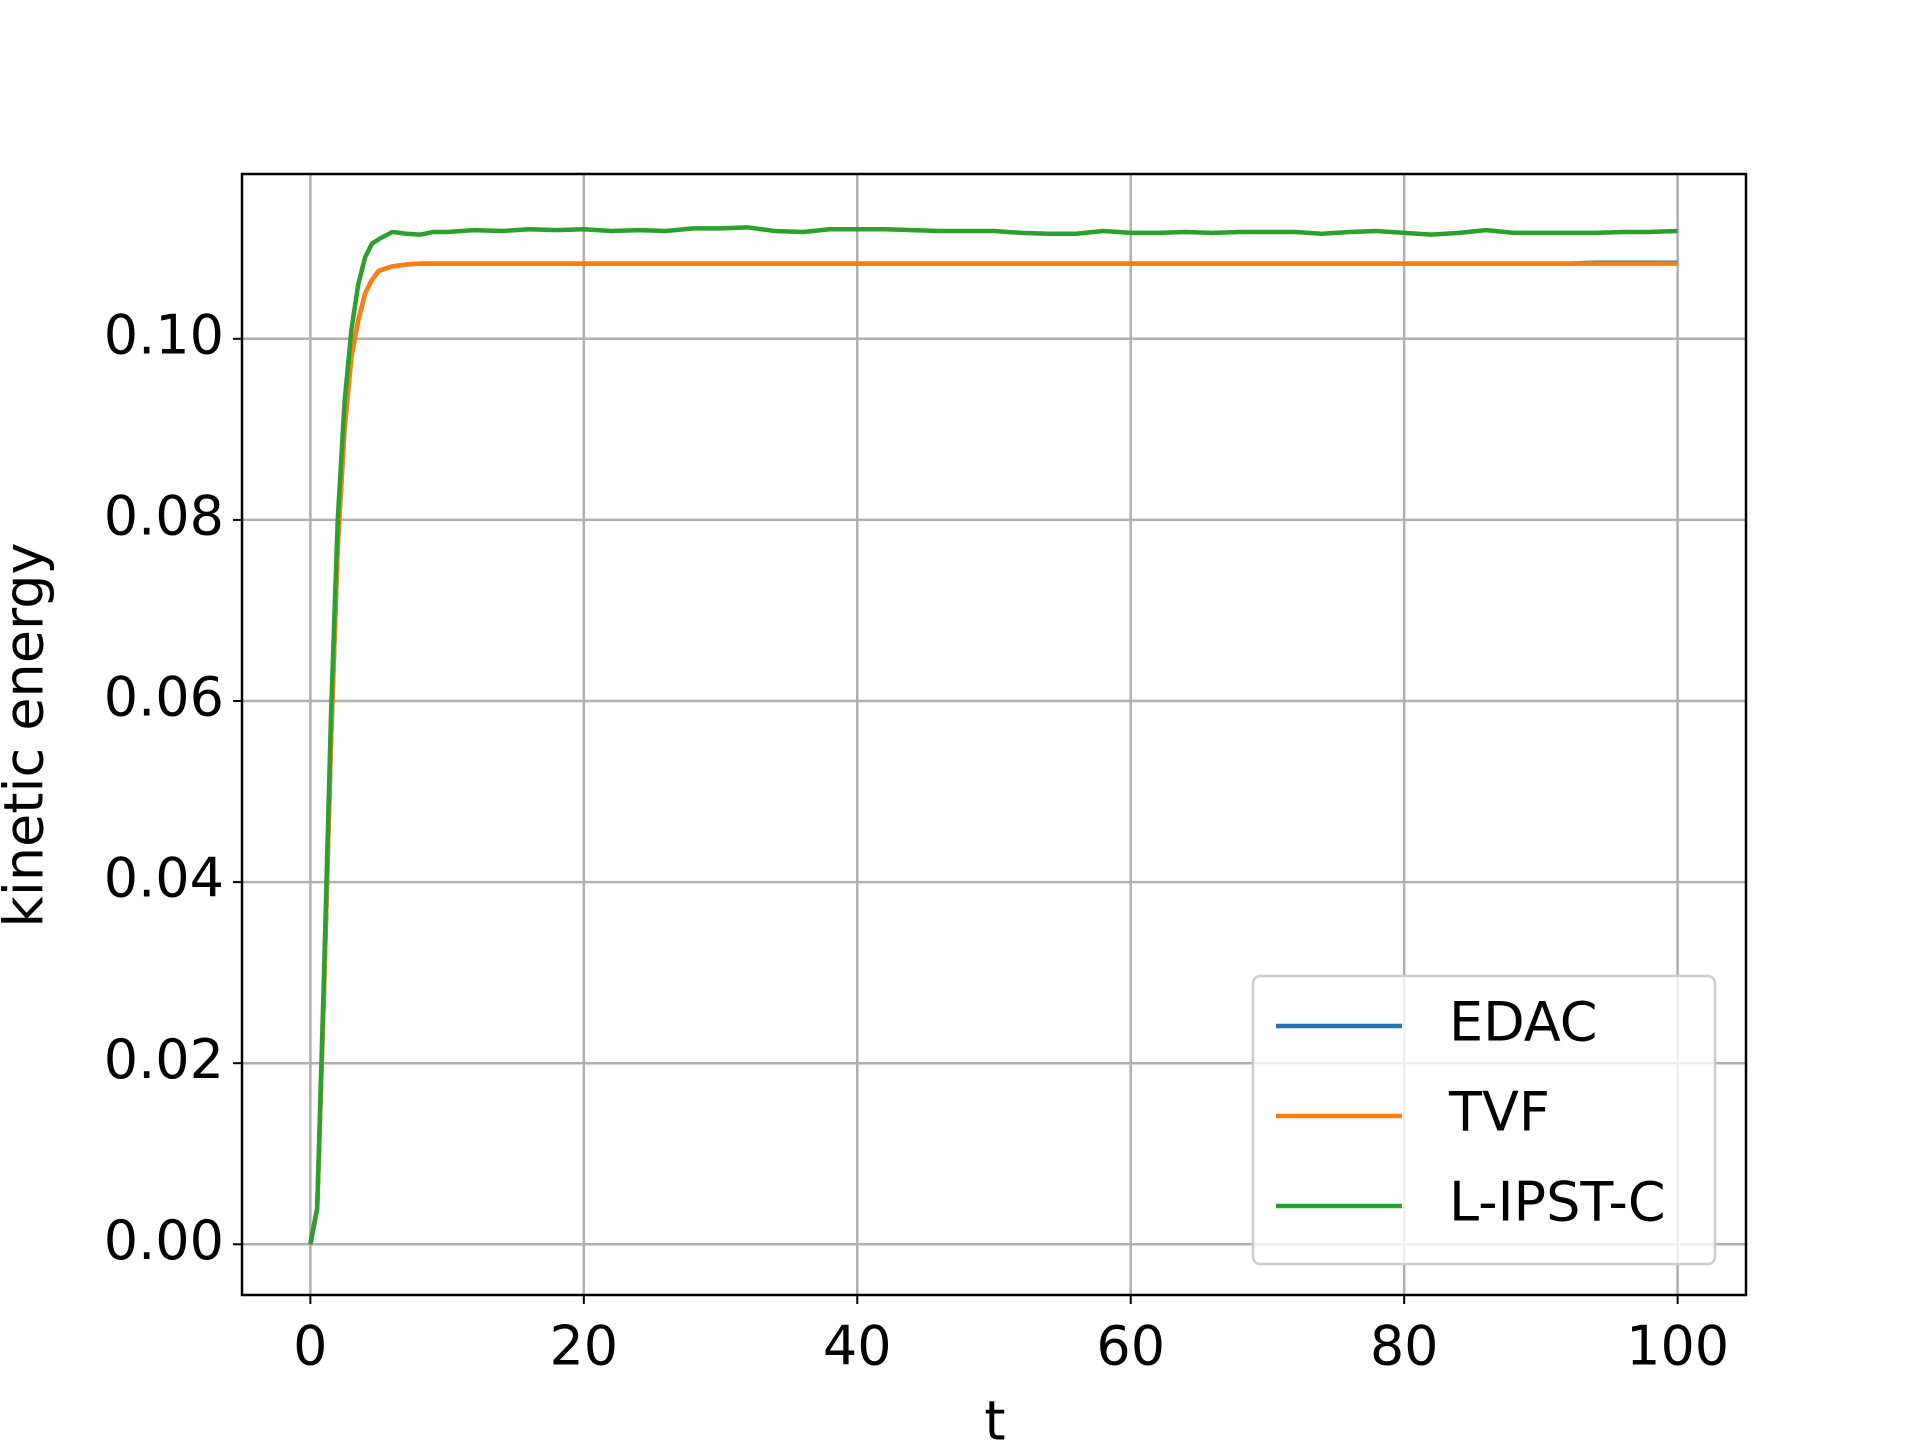 The width and height of the screenshot is (1920, 1440). What do you see at coordinates (164, 1059) in the screenshot?
I see `y-tick-label: 0.02` at bounding box center [164, 1059].